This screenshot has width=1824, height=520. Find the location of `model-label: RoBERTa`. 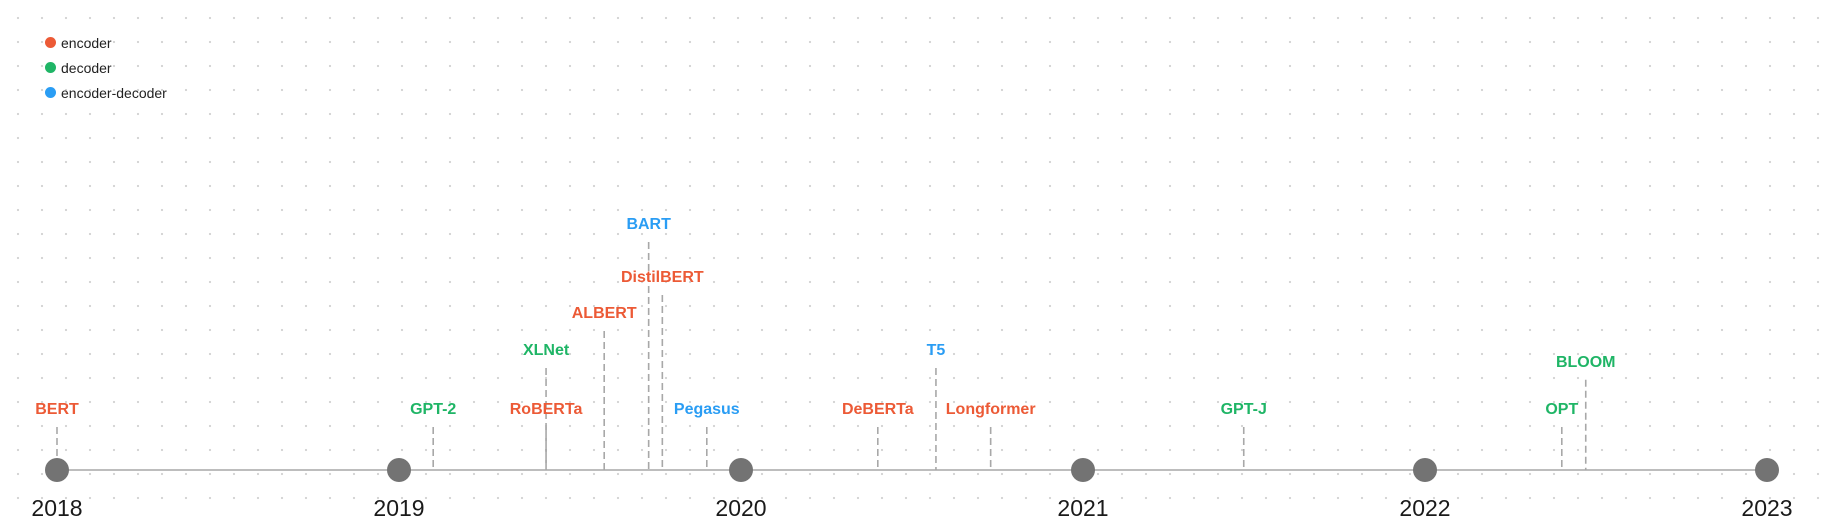

model-label: RoBERTa is located at coordinates (546, 409).